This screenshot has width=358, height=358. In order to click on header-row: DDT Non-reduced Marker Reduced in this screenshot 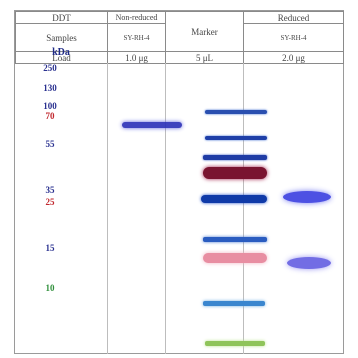, I will do `click(180, 18)`.